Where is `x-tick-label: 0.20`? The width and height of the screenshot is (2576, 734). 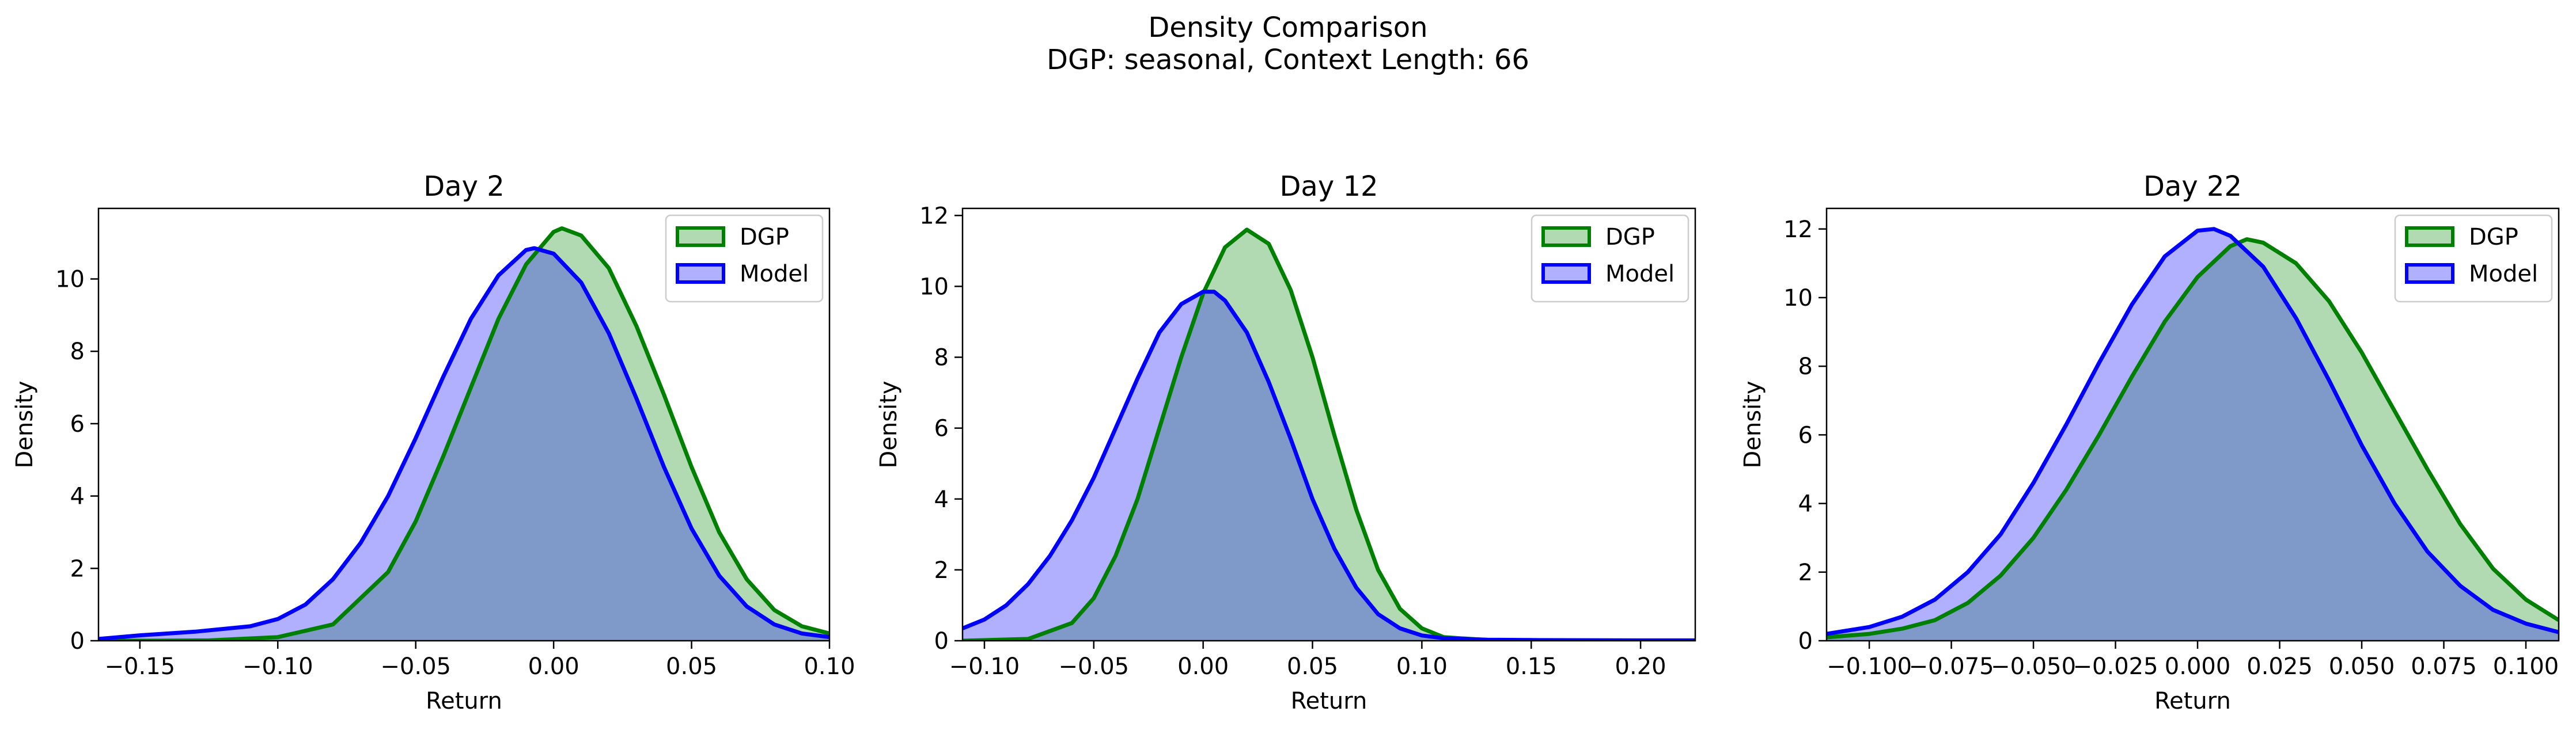 x-tick-label: 0.20 is located at coordinates (1640, 666).